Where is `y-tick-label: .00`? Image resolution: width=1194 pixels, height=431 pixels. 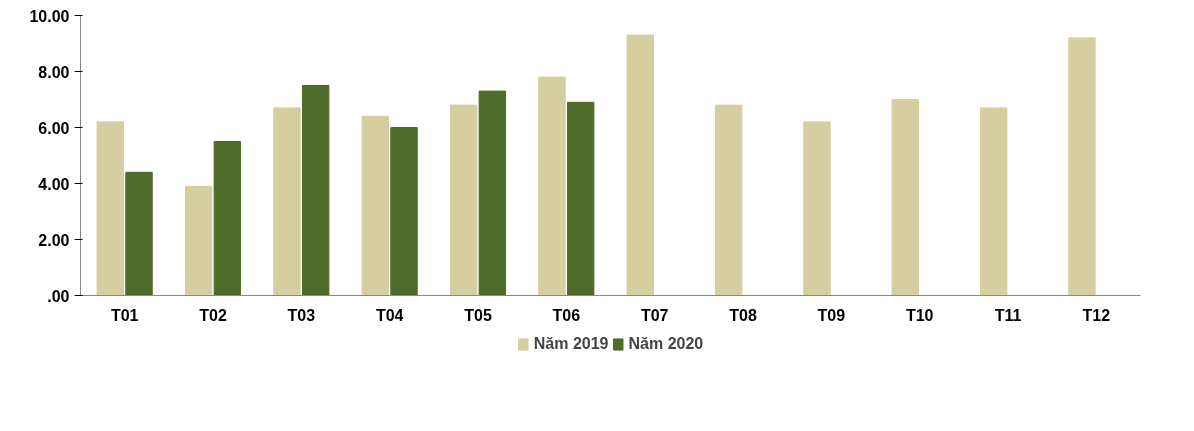
y-tick-label: .00 is located at coordinates (58, 296).